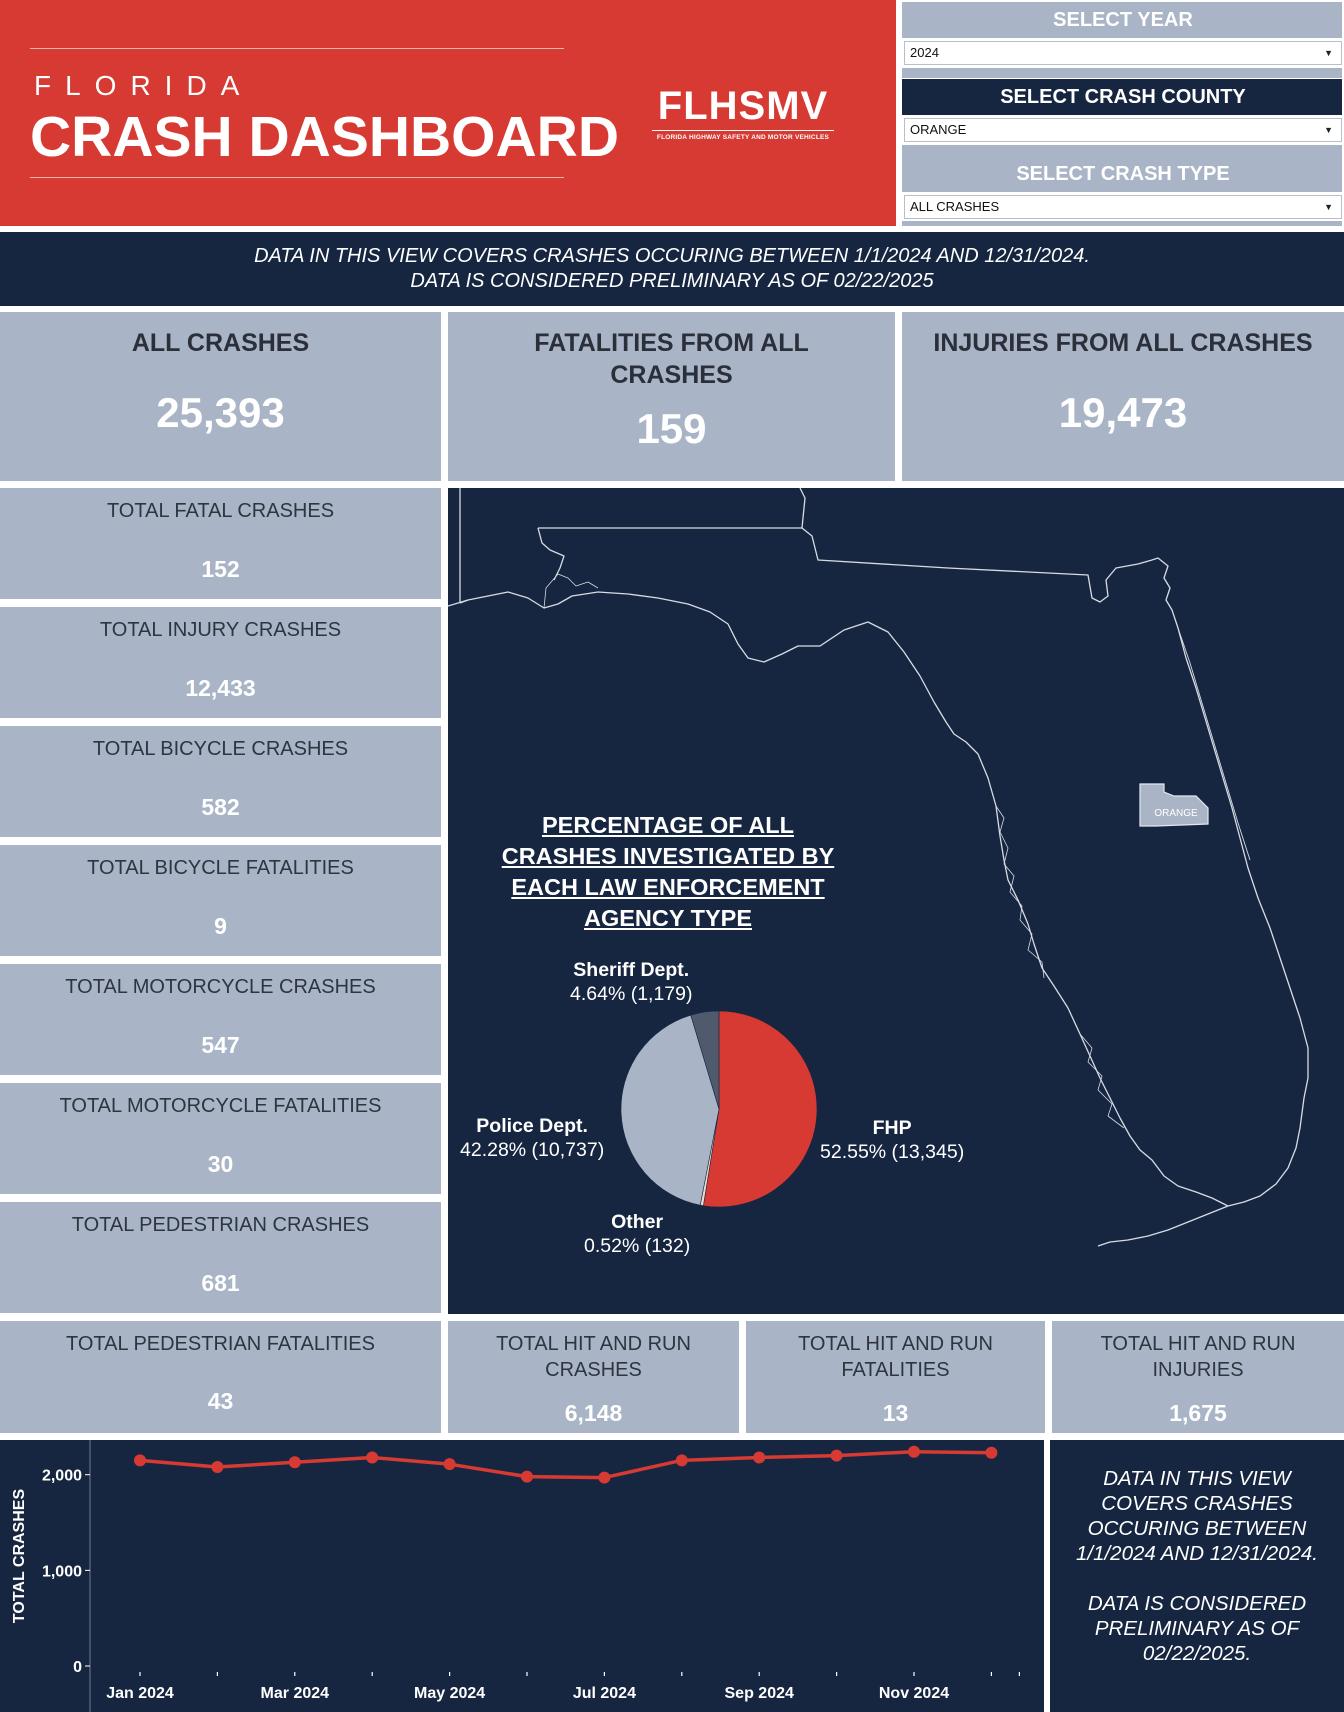 Image resolution: width=1344 pixels, height=1712 pixels. I want to click on kpi-all-crashes: ALL CRASHES 25,393, so click(220, 396).